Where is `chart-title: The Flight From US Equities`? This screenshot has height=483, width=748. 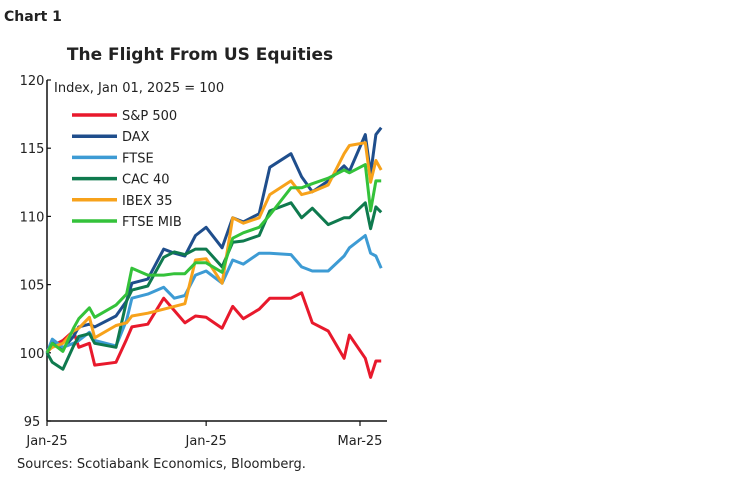 chart-title: The Flight From US Equities is located at coordinates (200, 55).